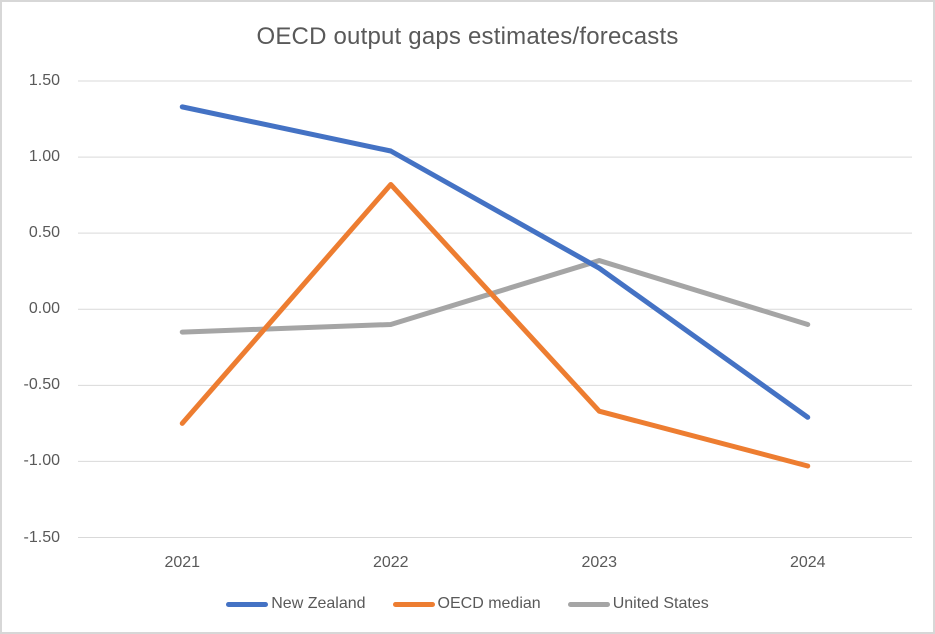 The height and width of the screenshot is (634, 935). What do you see at coordinates (41, 537) in the screenshot?
I see `y-tick-label: -1.50` at bounding box center [41, 537].